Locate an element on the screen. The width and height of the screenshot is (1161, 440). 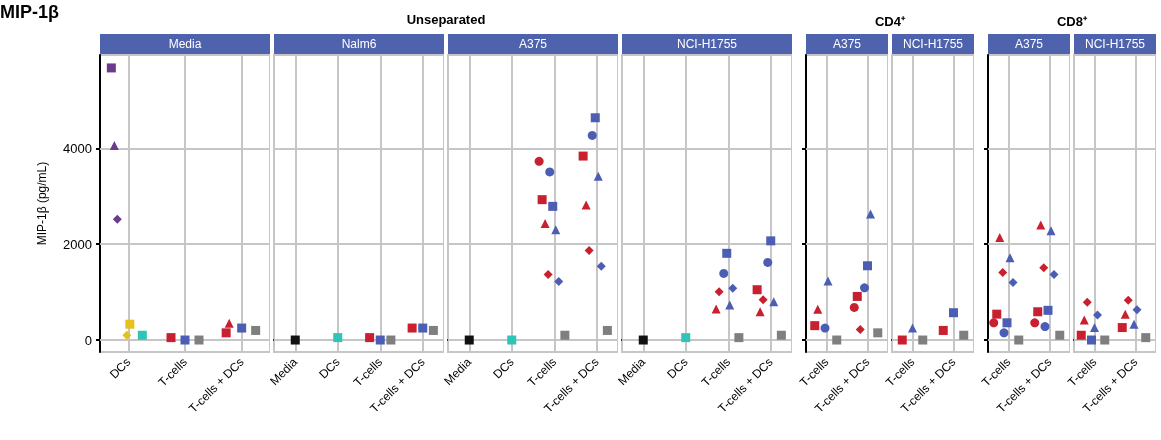
y-tick-label: 0 is located at coordinates (88, 340).